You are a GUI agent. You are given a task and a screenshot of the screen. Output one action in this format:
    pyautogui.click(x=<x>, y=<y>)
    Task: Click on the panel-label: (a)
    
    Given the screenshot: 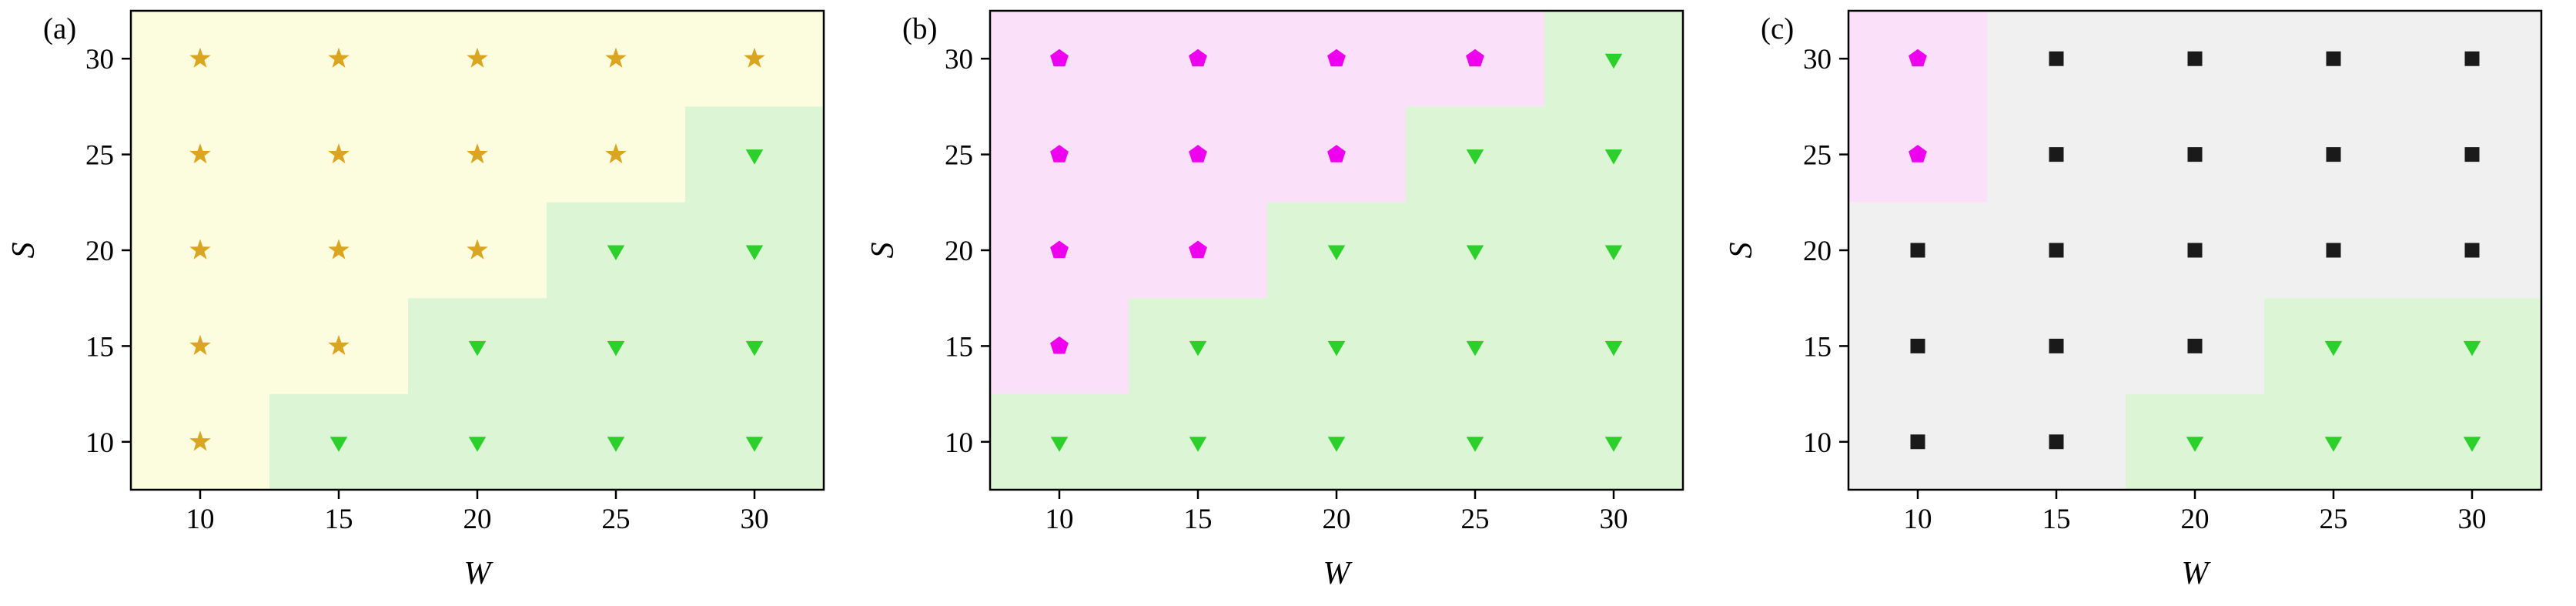 What is the action you would take?
    pyautogui.click(x=60, y=28)
    